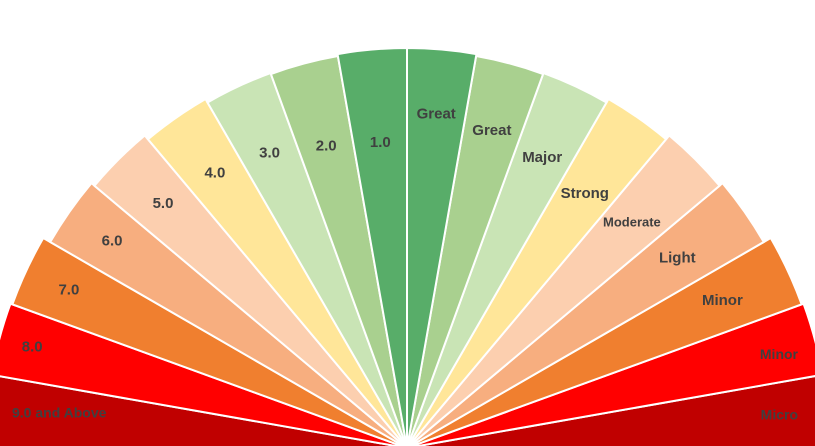  What do you see at coordinates (59, 413) in the screenshot?
I see `left-label-1: 9.0 and Above` at bounding box center [59, 413].